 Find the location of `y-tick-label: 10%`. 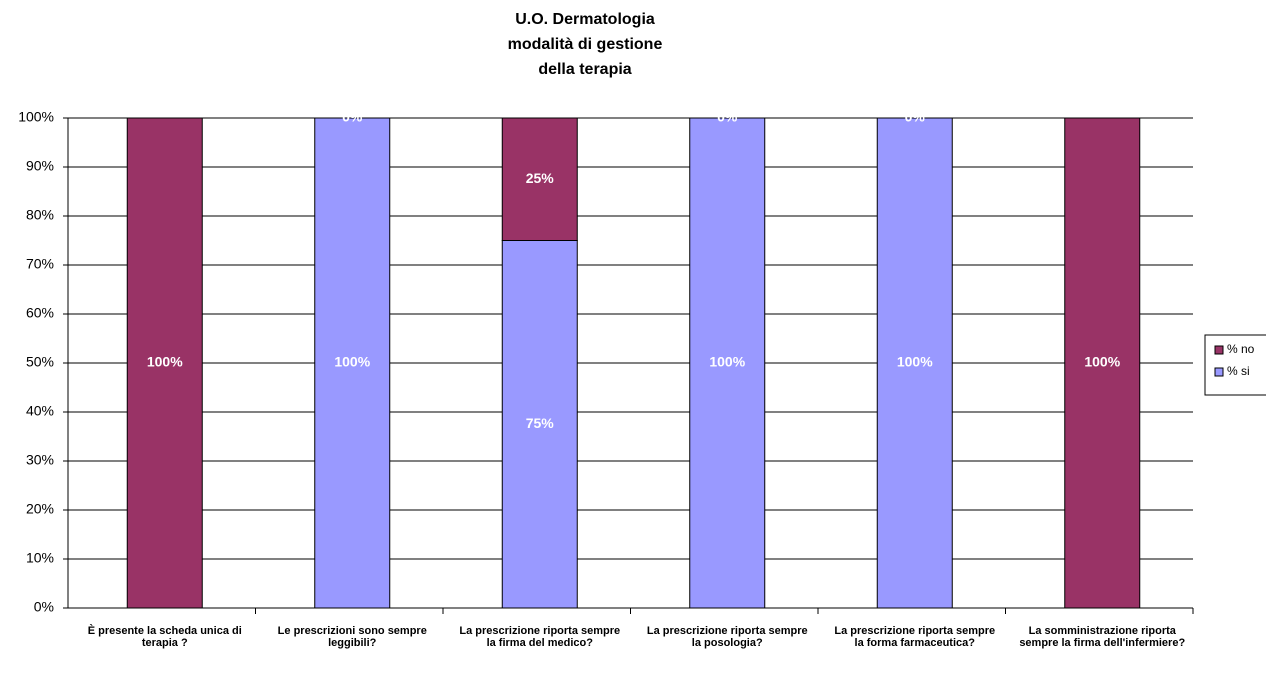

y-tick-label: 10% is located at coordinates (40, 558).